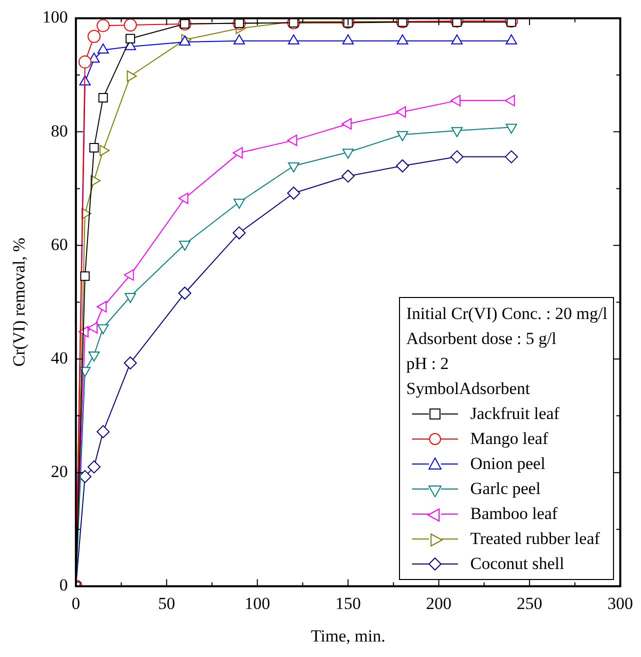 This screenshot has height=657, width=641. What do you see at coordinates (348, 603) in the screenshot?
I see `x-tick-label: 150` at bounding box center [348, 603].